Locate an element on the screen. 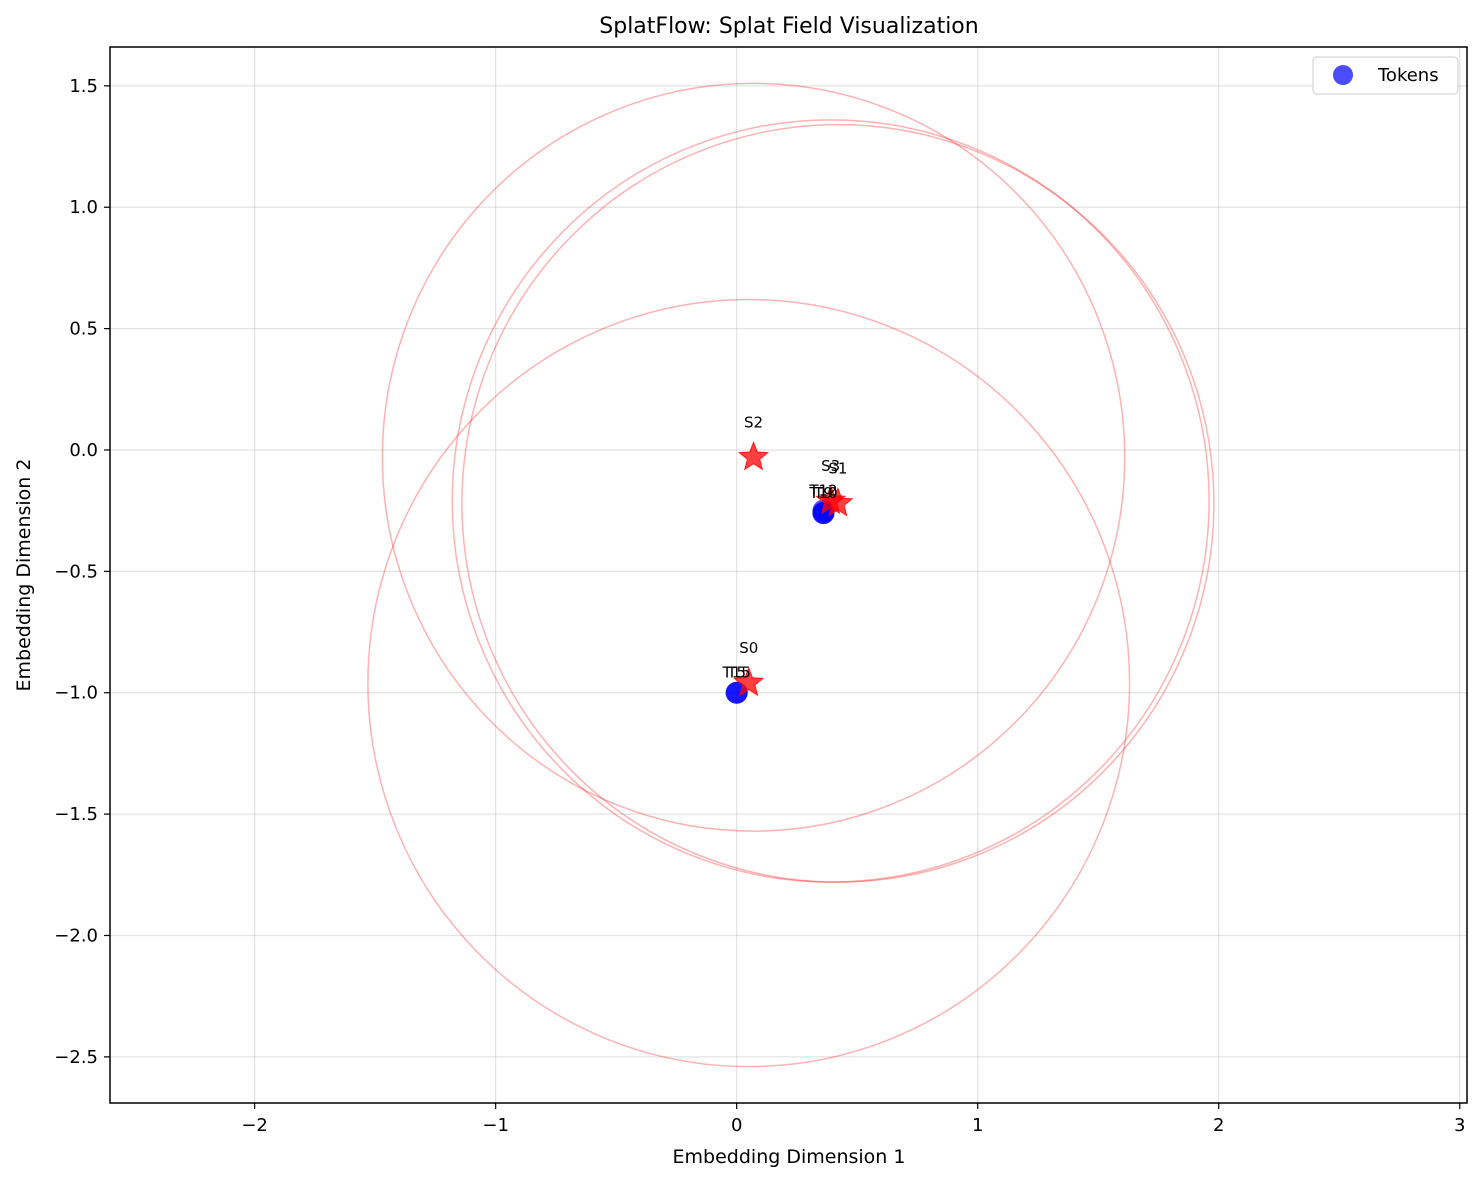  y-tick-label: 1.0 is located at coordinates (83, 207).